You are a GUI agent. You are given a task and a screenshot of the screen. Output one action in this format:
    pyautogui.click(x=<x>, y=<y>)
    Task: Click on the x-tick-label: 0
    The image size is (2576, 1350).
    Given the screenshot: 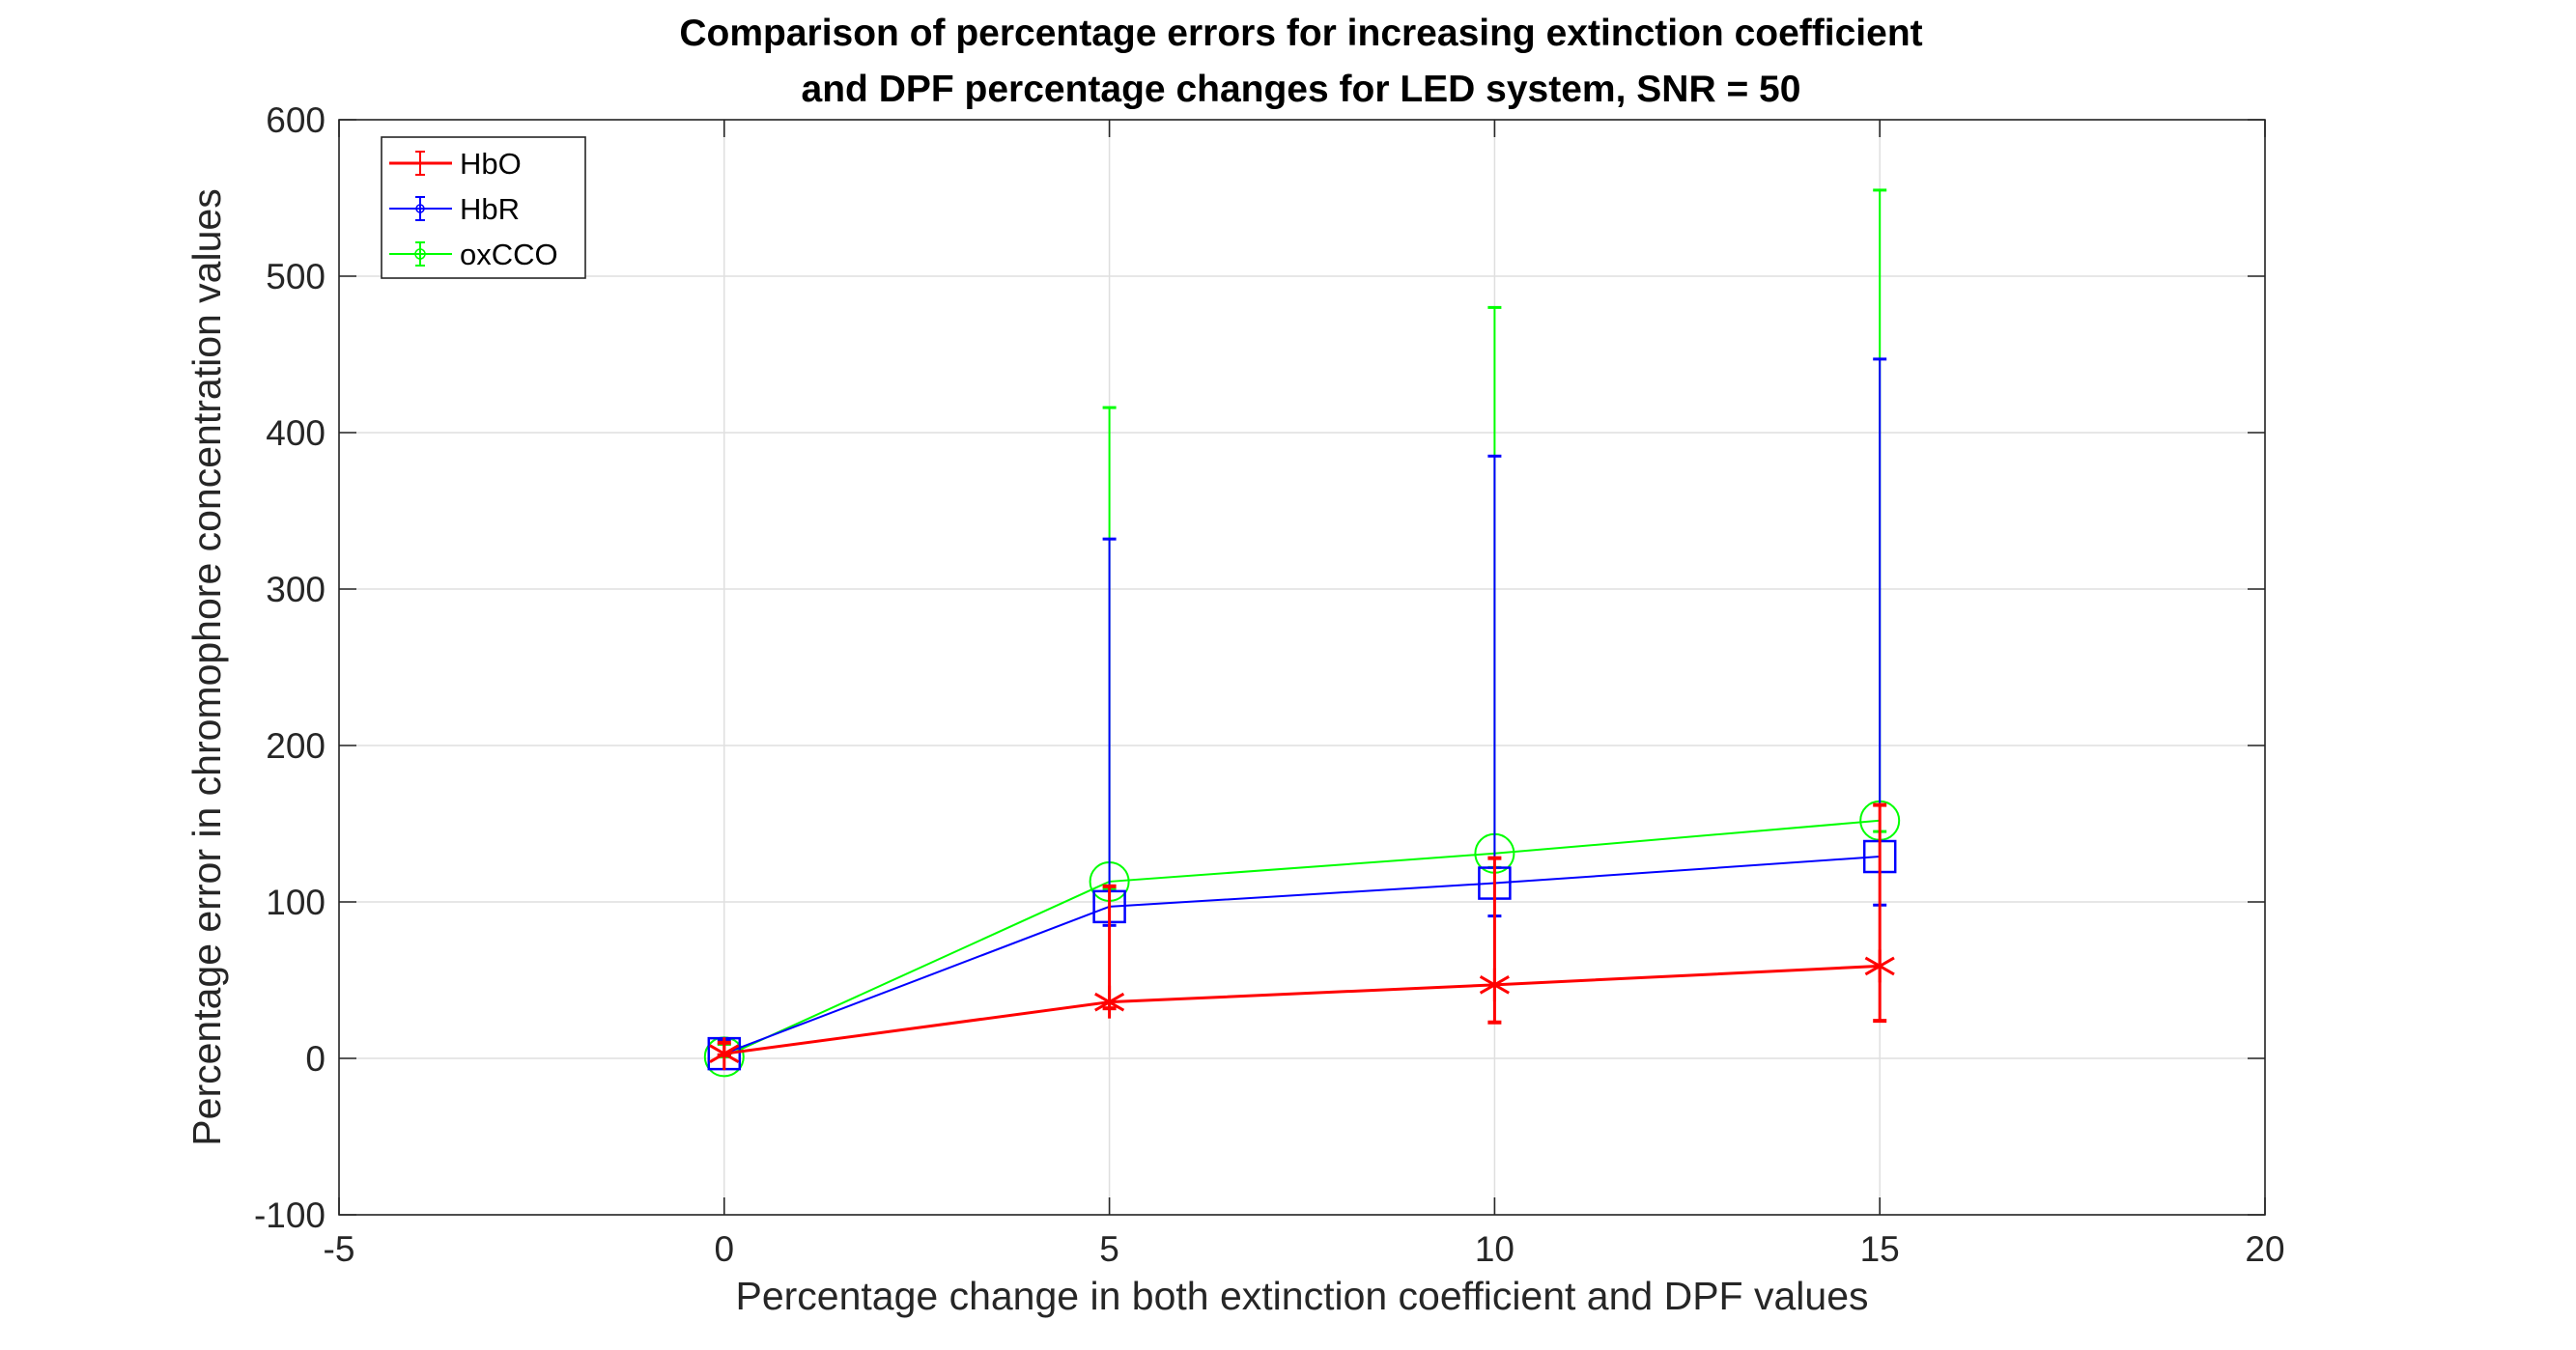 What is the action you would take?
    pyautogui.click(x=725, y=1249)
    